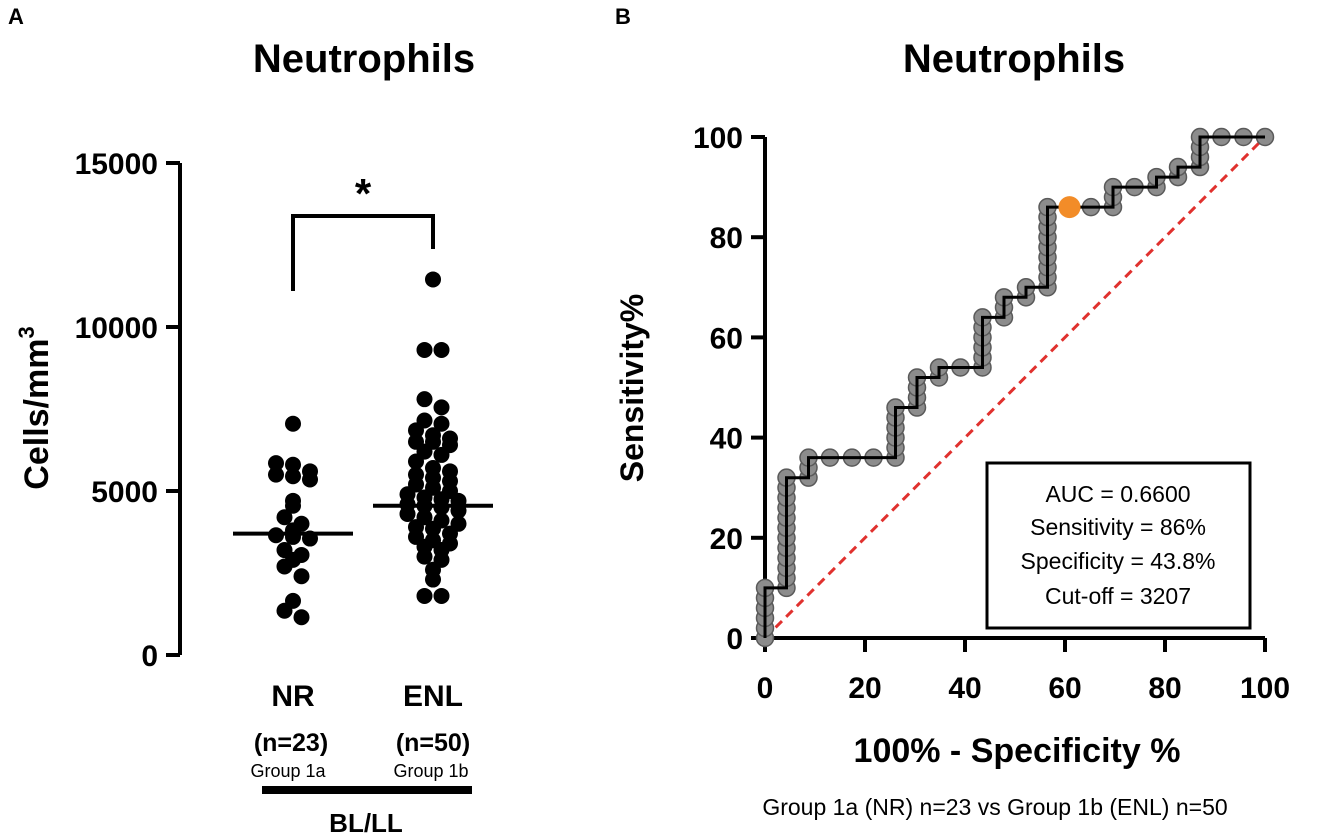  Describe the element at coordinates (116, 164) in the screenshot. I see `y-tick-label: 15000` at that location.